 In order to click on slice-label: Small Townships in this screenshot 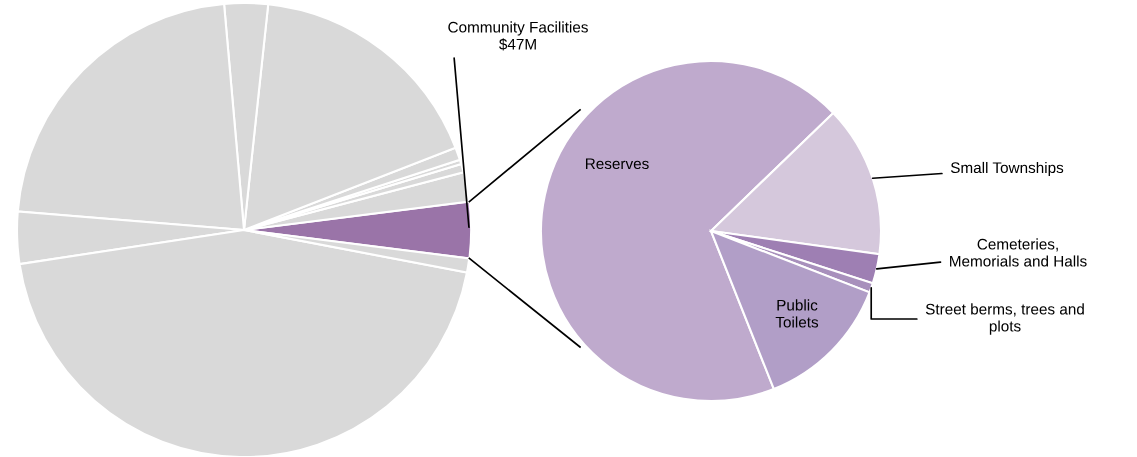, I will do `click(1007, 169)`.